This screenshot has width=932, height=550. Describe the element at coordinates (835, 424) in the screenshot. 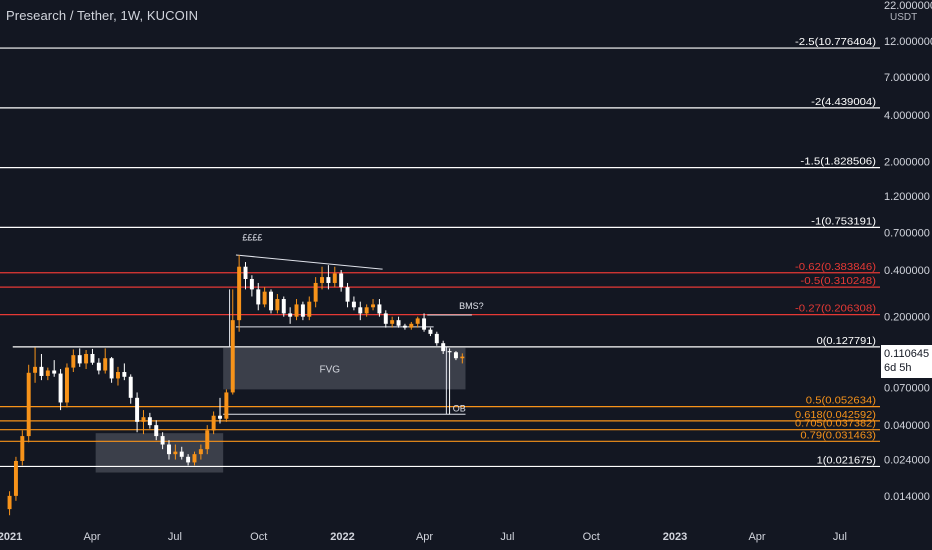

I see `fib-level-label: 0.705(0.037382)` at that location.